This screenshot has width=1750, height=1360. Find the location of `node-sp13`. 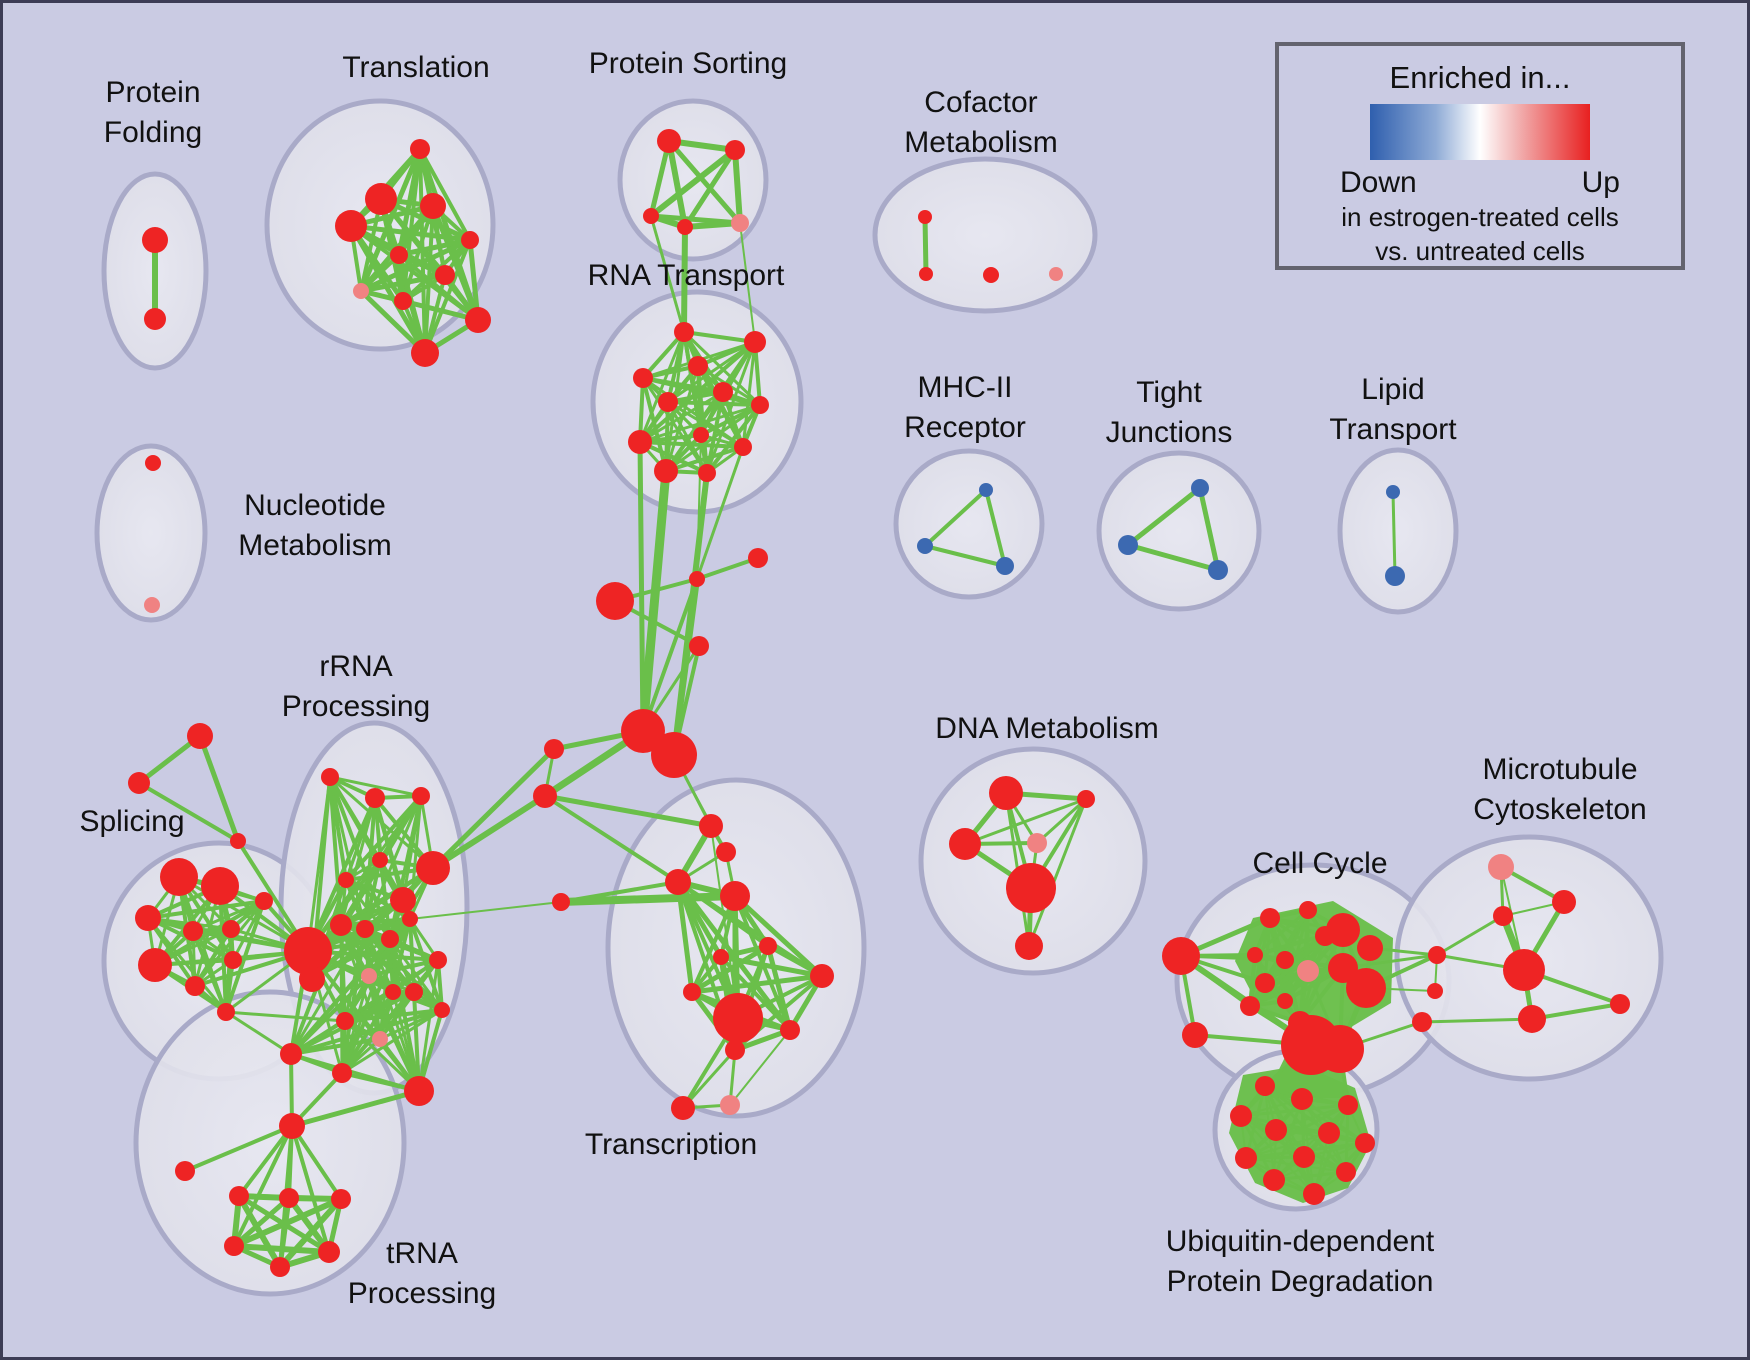

node-sp13 is located at coordinates (233, 960).